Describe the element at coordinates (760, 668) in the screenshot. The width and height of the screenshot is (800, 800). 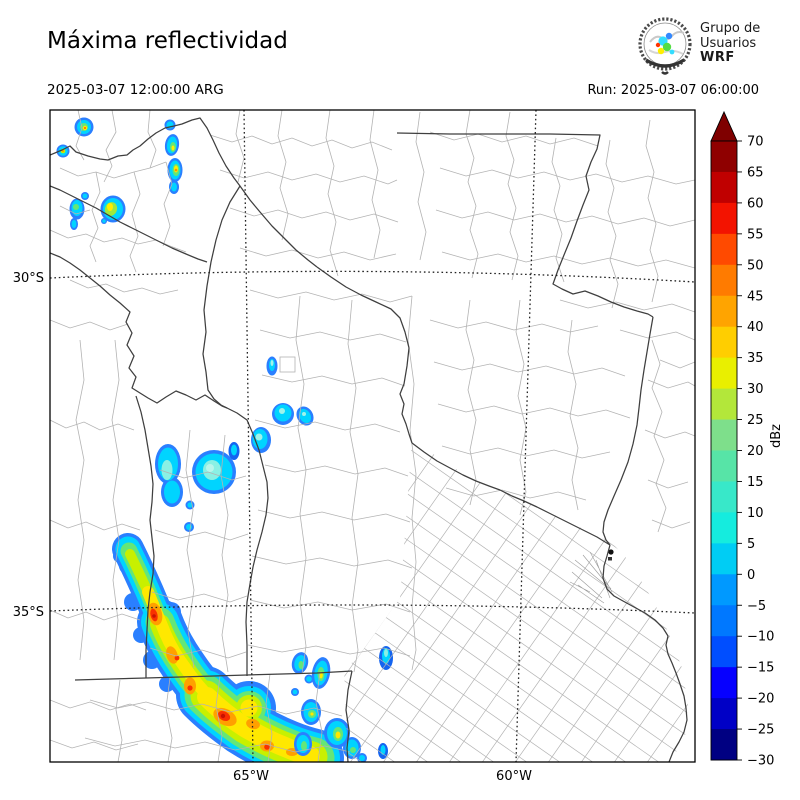
I see `colorbar-tick-label: −15` at that location.